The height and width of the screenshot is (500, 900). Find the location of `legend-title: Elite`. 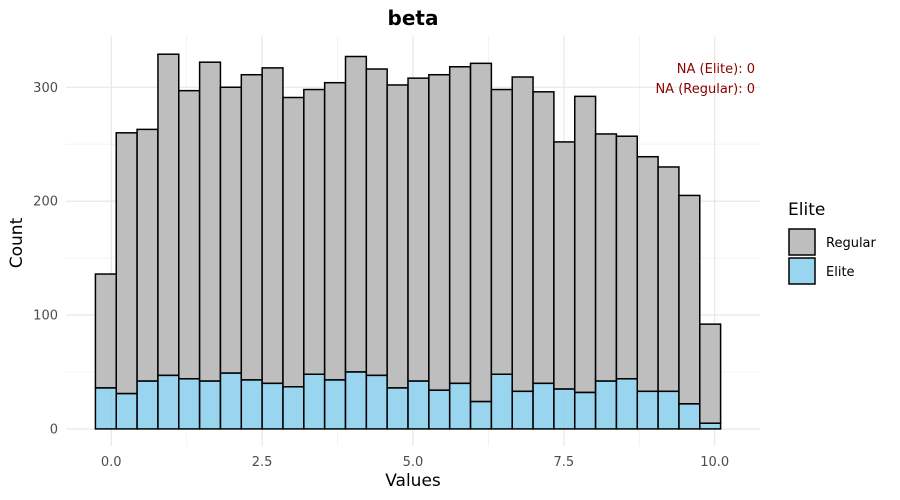

legend-title: Elite is located at coordinates (806, 210).